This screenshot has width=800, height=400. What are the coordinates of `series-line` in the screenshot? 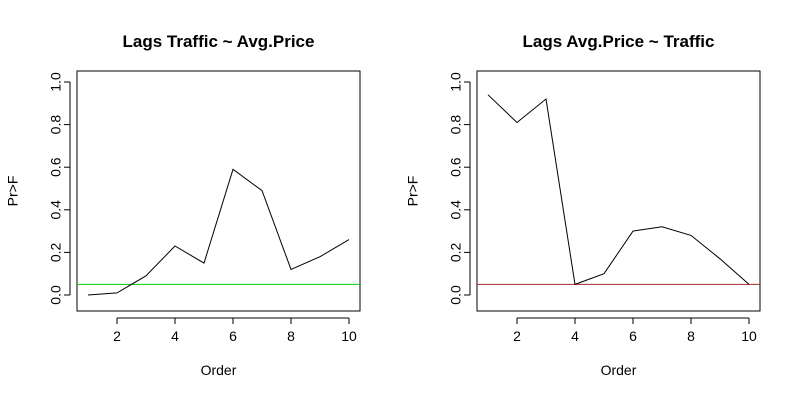 It's located at (218, 232).